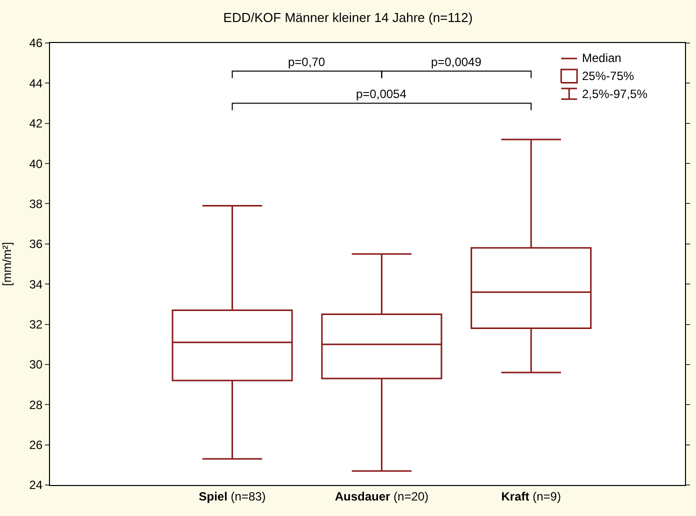 Image resolution: width=696 pixels, height=516 pixels. What do you see at coordinates (36, 203) in the screenshot?
I see `y-tick-label: 38` at bounding box center [36, 203].